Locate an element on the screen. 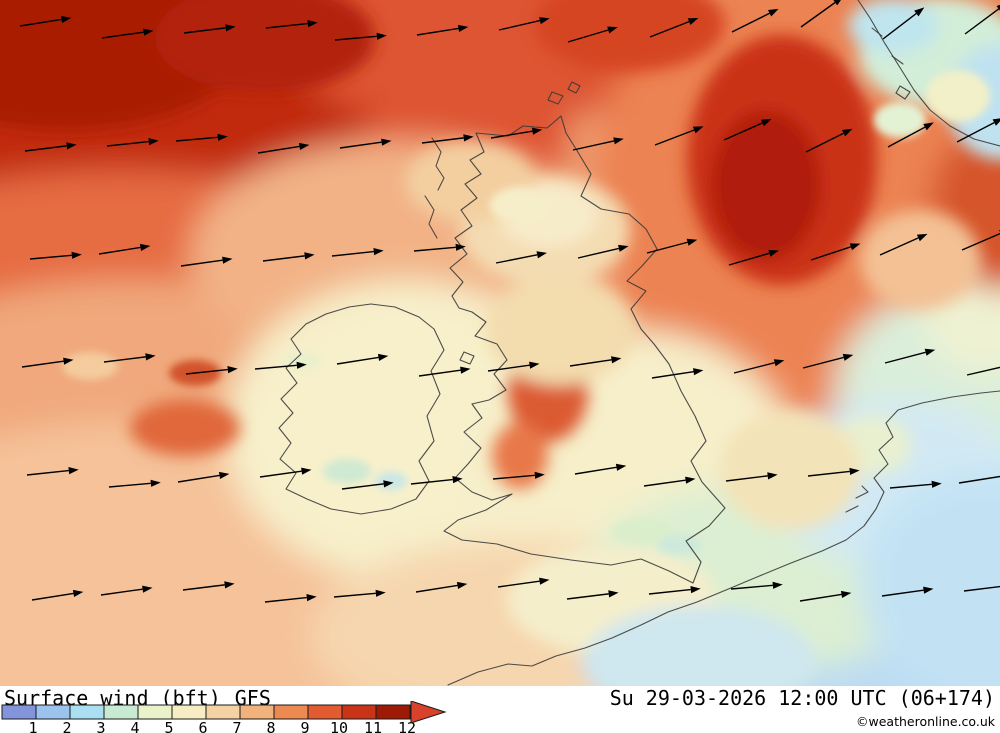 Image resolution: width=1000 pixels, height=733 pixels. coast-hebrides is located at coordinates (438, 164).